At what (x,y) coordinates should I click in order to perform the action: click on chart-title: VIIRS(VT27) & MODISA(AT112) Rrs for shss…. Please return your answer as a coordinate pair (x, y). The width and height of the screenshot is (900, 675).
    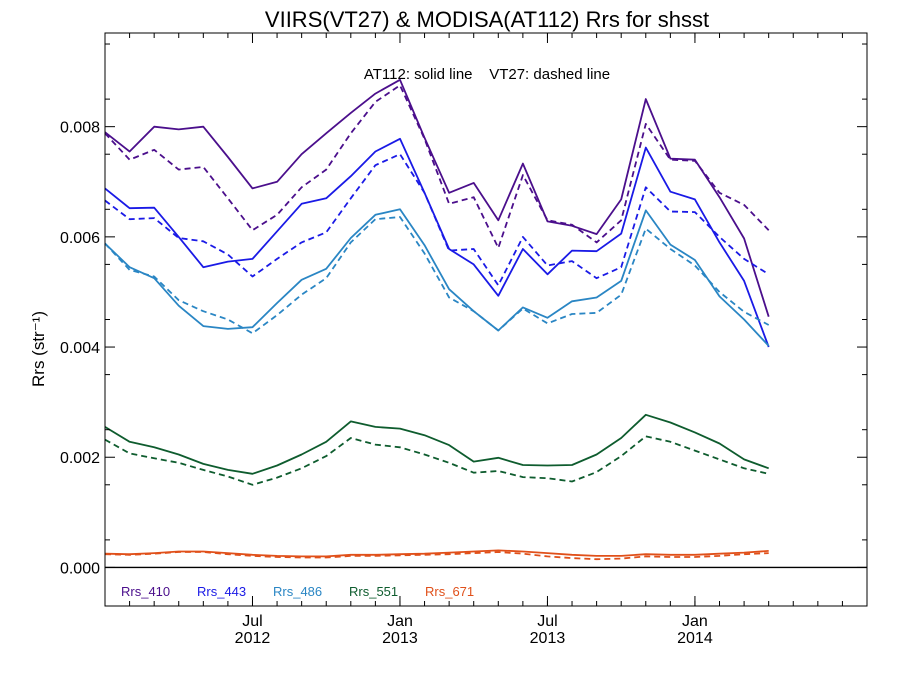
    Looking at the image, I should click on (487, 19).